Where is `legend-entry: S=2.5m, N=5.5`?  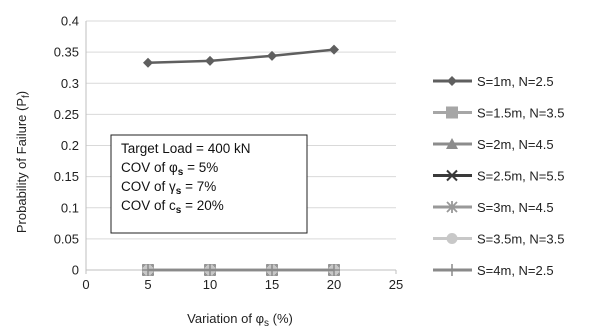
legend-entry: S=2.5m, N=5.5 is located at coordinates (498, 176).